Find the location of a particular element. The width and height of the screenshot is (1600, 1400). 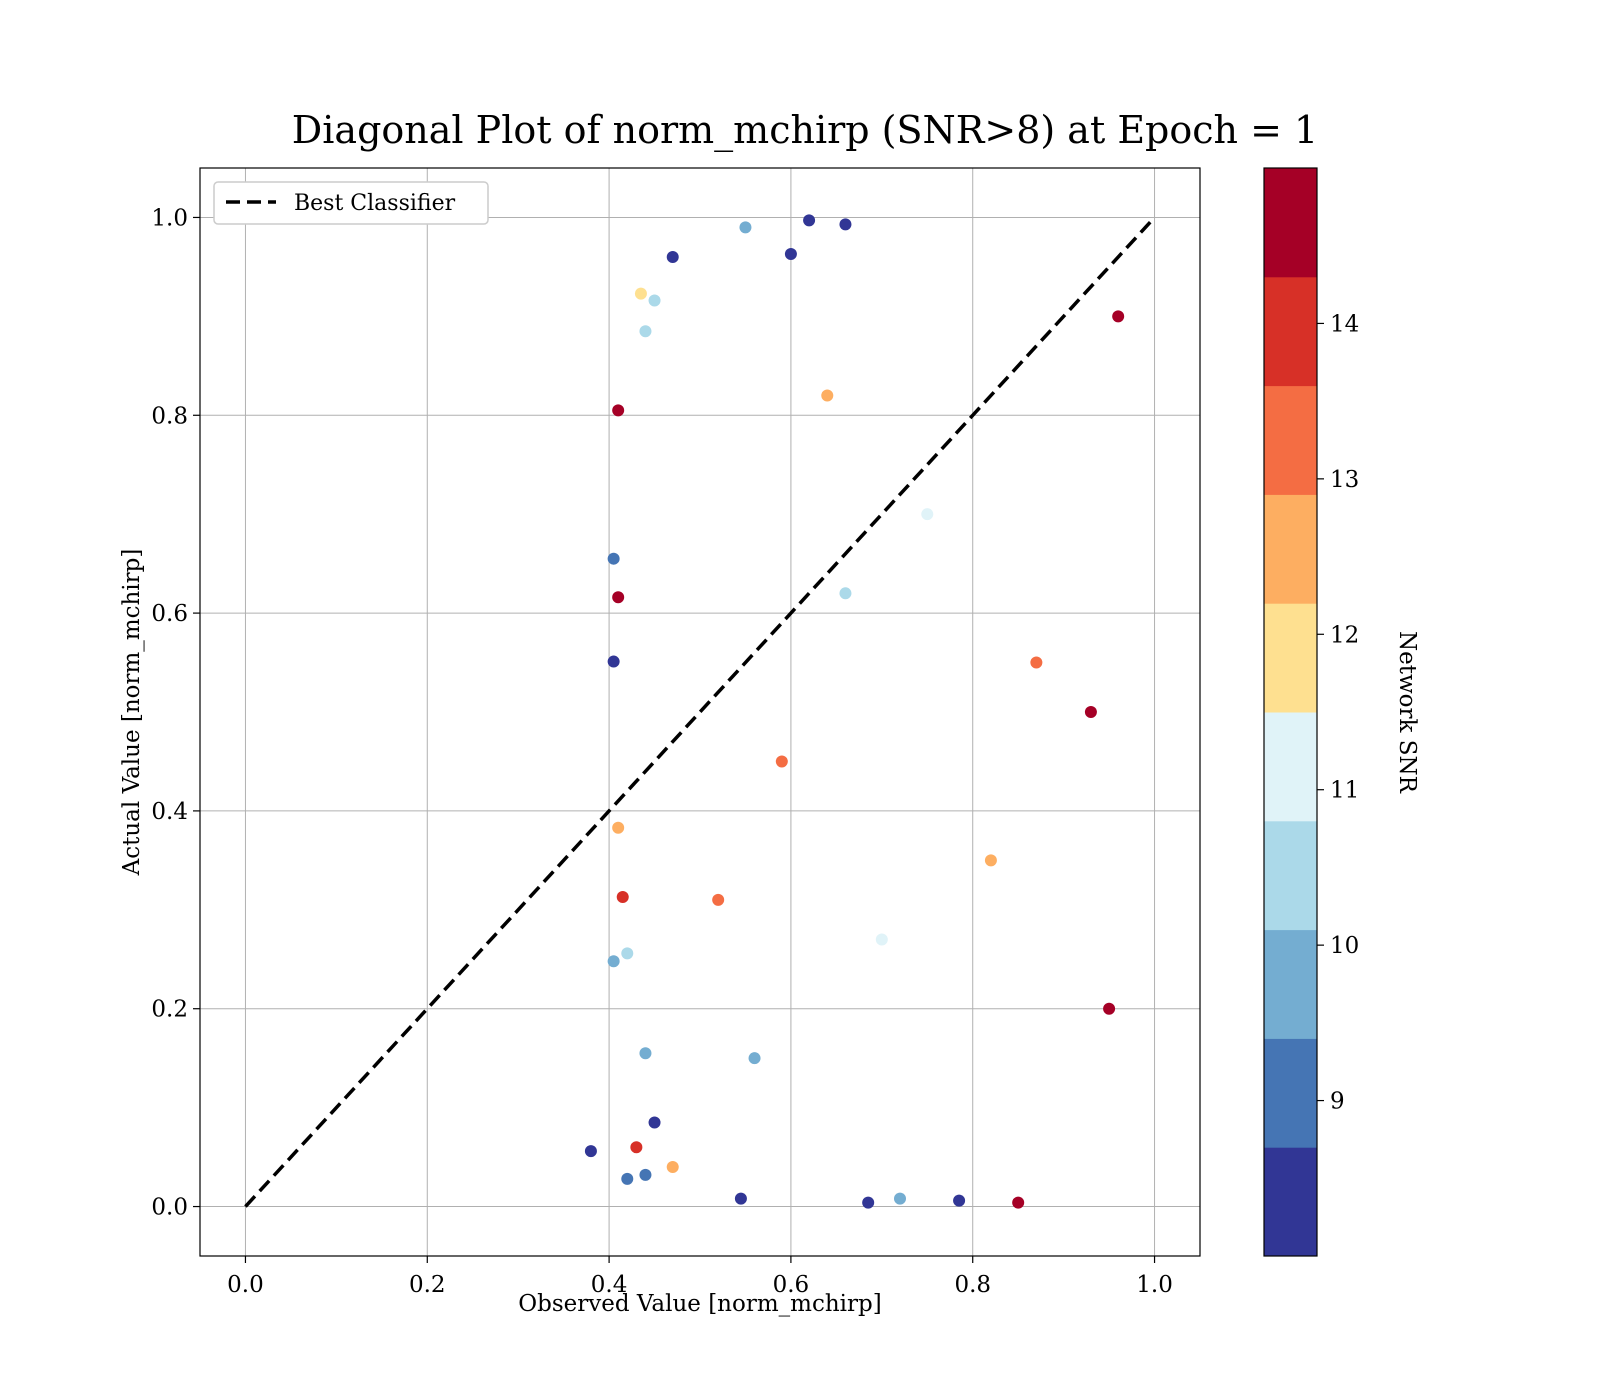

colorbar-tick-label: 9 is located at coordinates (1337, 1102).